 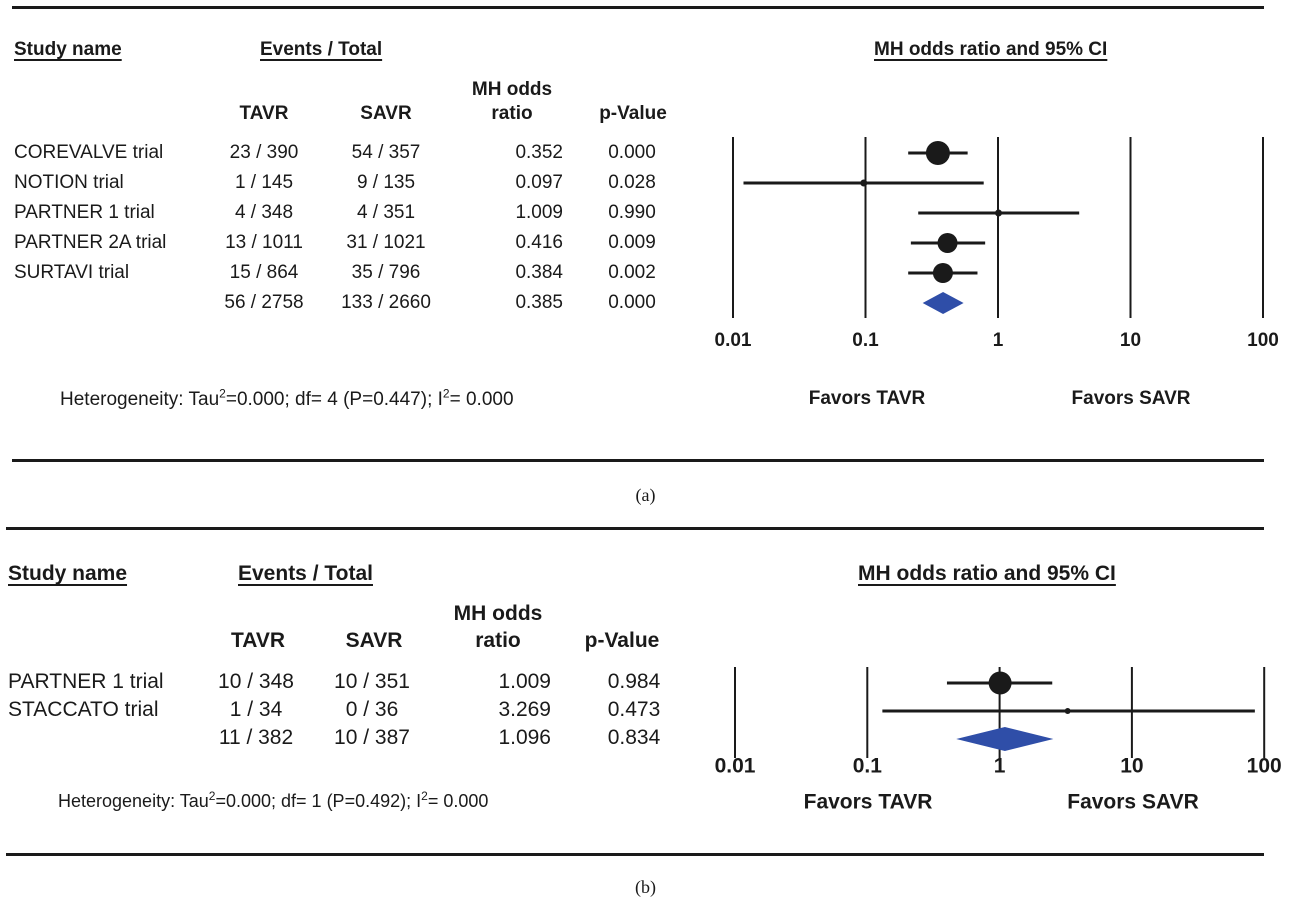 What do you see at coordinates (997, 273) in the screenshot?
I see `forest-plot-a: 0.01 0.1 1 10 100 Favors TAVR Favors SAVR` at bounding box center [997, 273].